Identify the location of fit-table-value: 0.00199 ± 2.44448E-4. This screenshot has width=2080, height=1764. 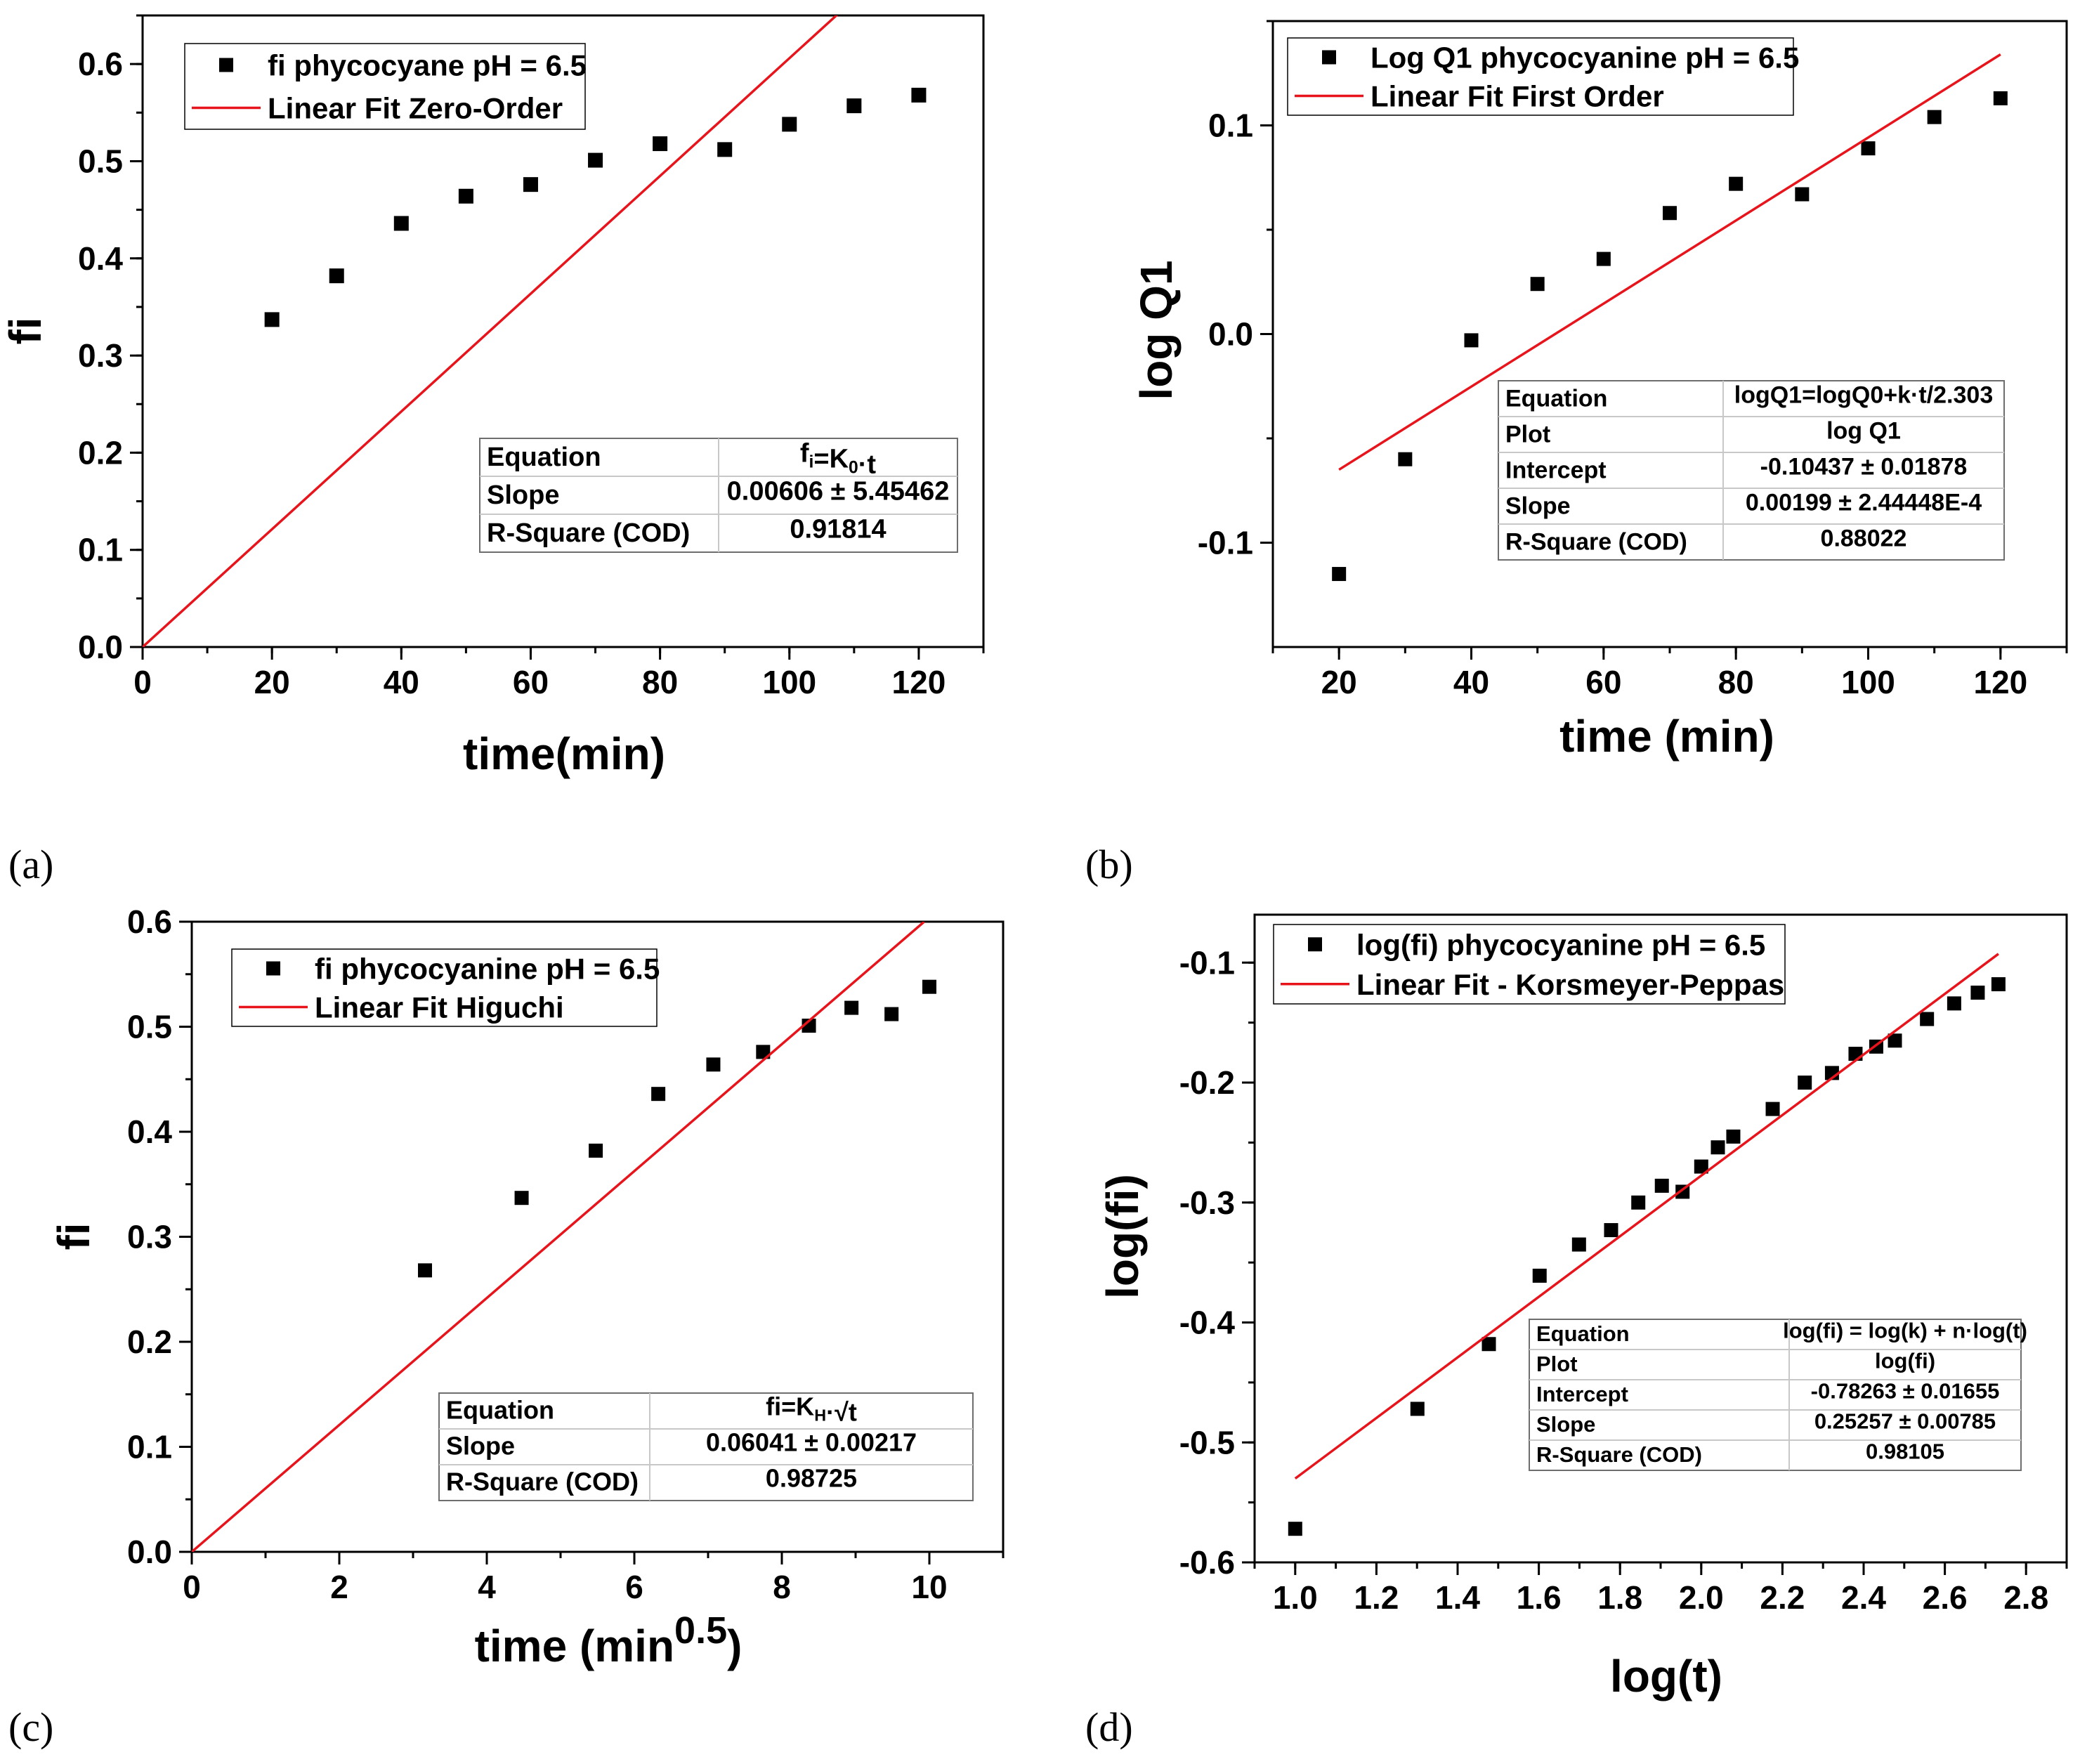
(1864, 503).